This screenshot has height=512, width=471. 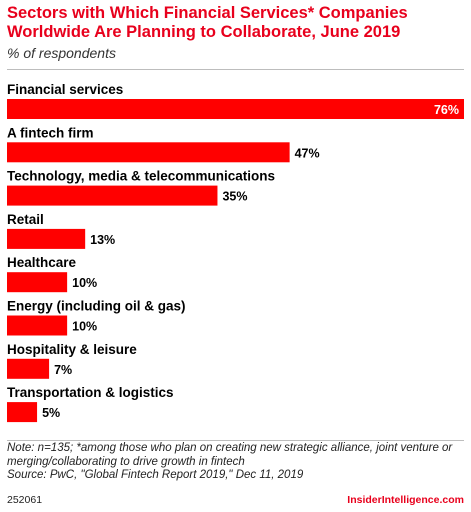 I want to click on chart-id: 252061, so click(x=25, y=500).